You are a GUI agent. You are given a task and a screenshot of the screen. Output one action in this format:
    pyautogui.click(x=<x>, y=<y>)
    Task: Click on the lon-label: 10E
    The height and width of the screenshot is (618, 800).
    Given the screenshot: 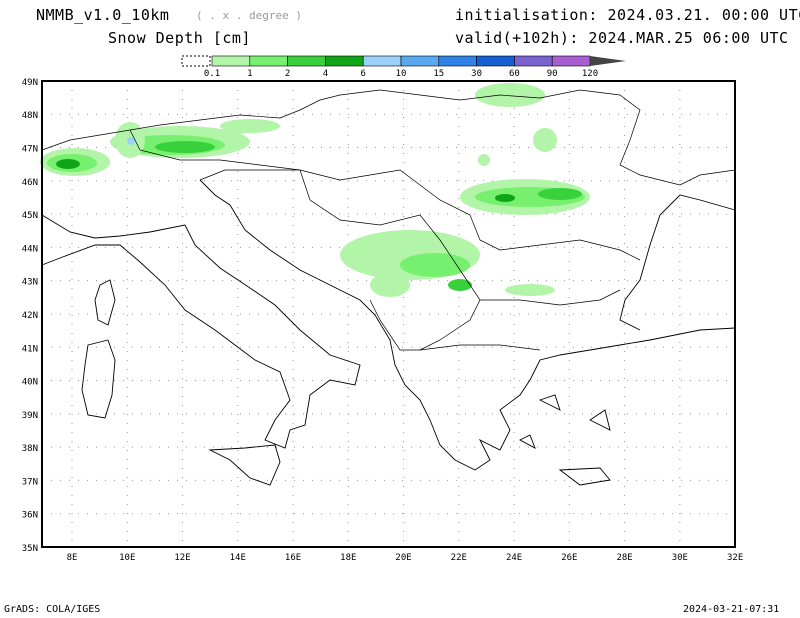 What is the action you would take?
    pyautogui.click(x=127, y=558)
    